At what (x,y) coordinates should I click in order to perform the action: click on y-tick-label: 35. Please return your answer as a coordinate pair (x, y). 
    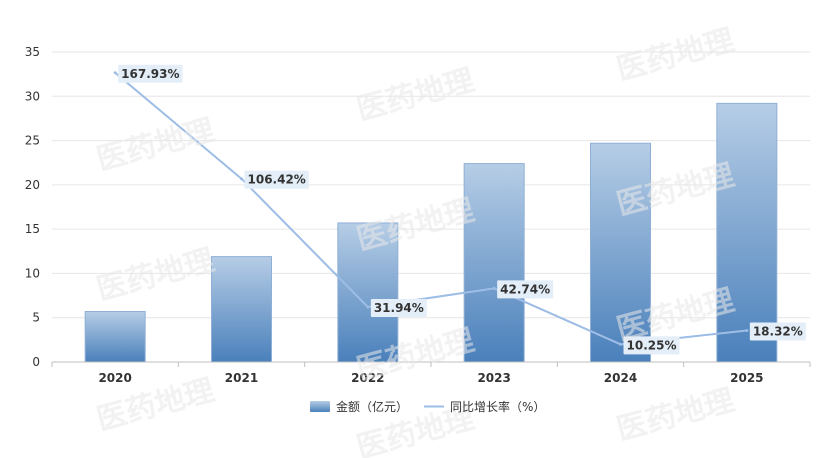
    Looking at the image, I should click on (32, 52).